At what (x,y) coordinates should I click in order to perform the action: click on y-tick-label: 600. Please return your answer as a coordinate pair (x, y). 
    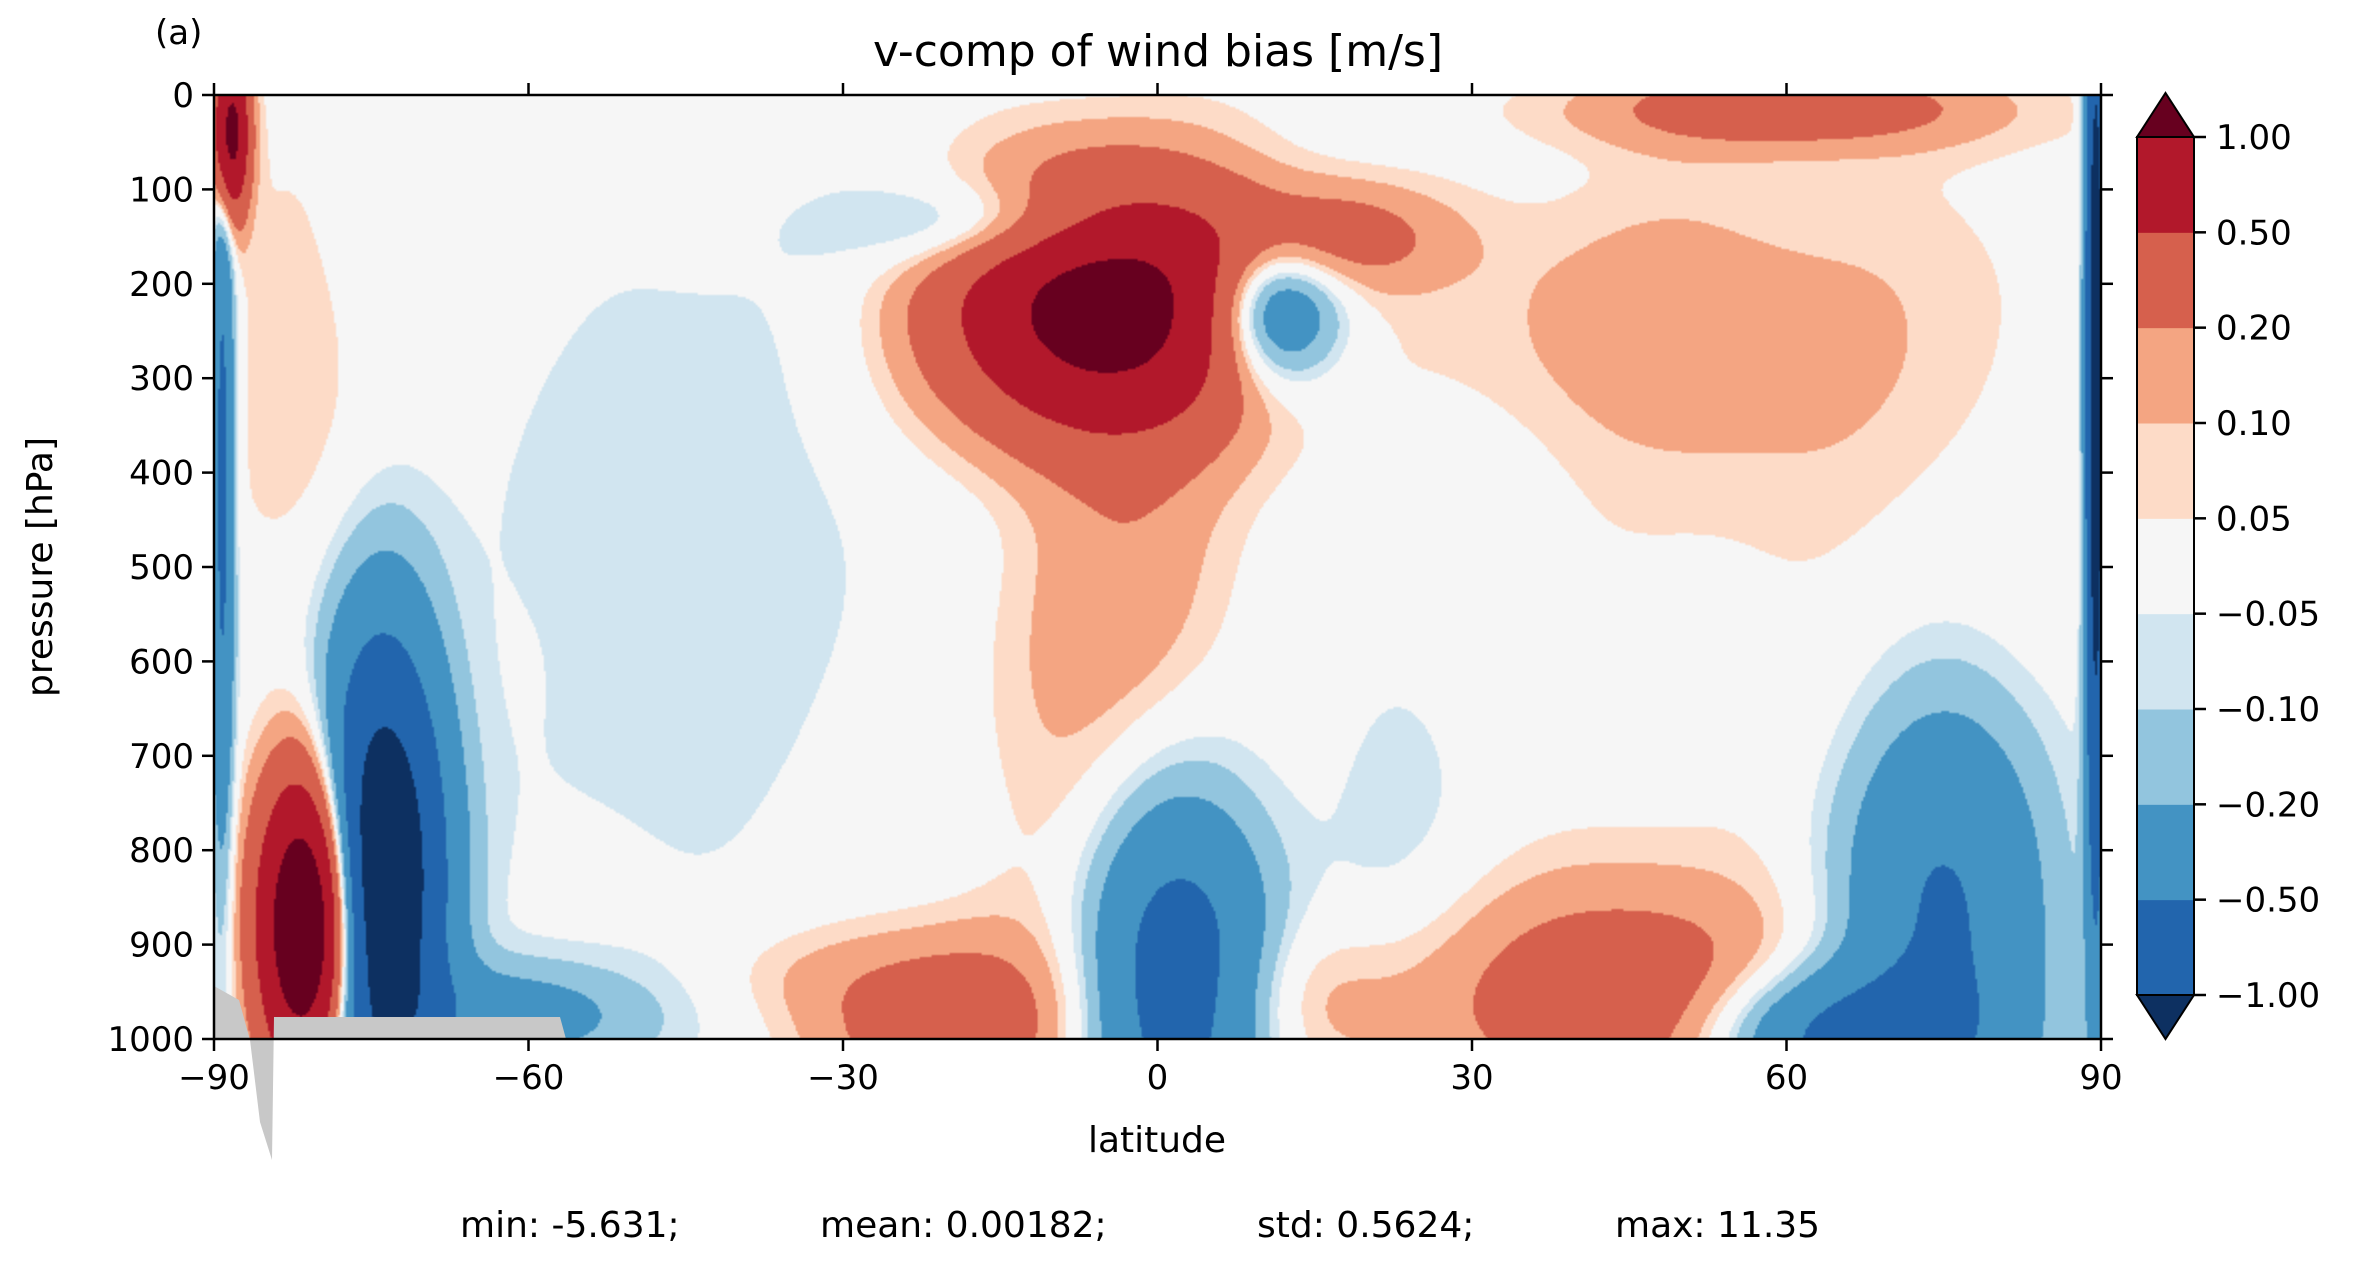
    Looking at the image, I should click on (161, 662).